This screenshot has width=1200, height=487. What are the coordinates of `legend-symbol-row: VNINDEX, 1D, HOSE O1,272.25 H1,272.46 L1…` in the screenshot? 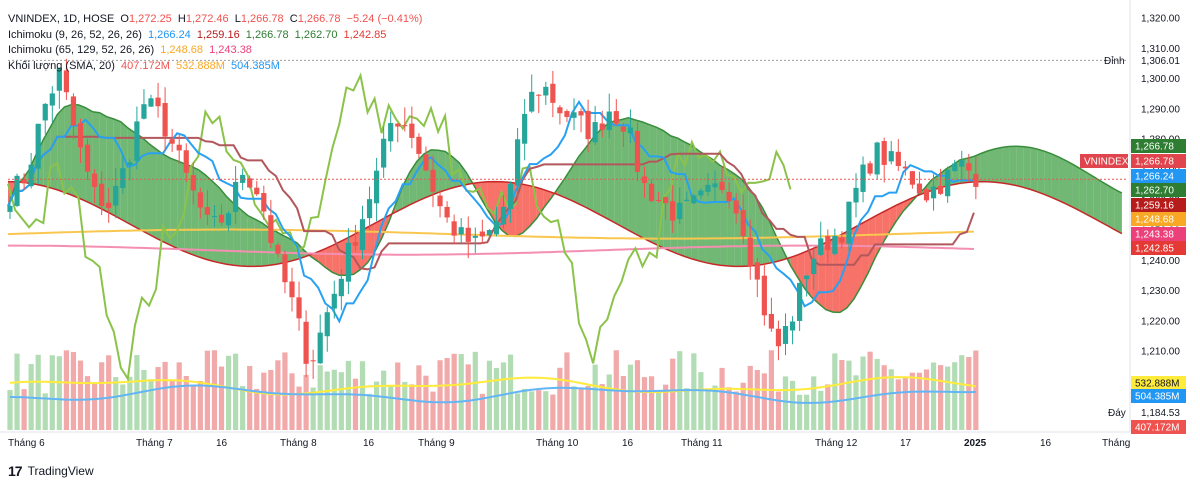 It's located at (215, 20).